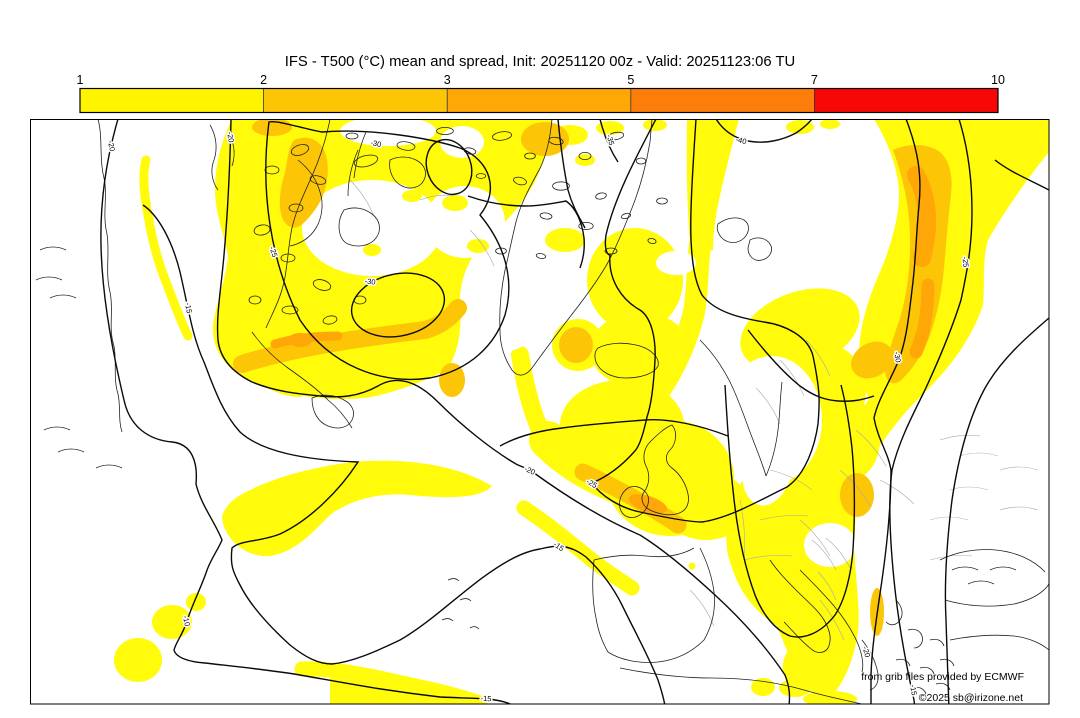 The width and height of the screenshot is (1080, 718). Describe the element at coordinates (942, 677) in the screenshot. I see `svg-text:from grib files provided by EC: from grib files provided by ECMWF` at that location.